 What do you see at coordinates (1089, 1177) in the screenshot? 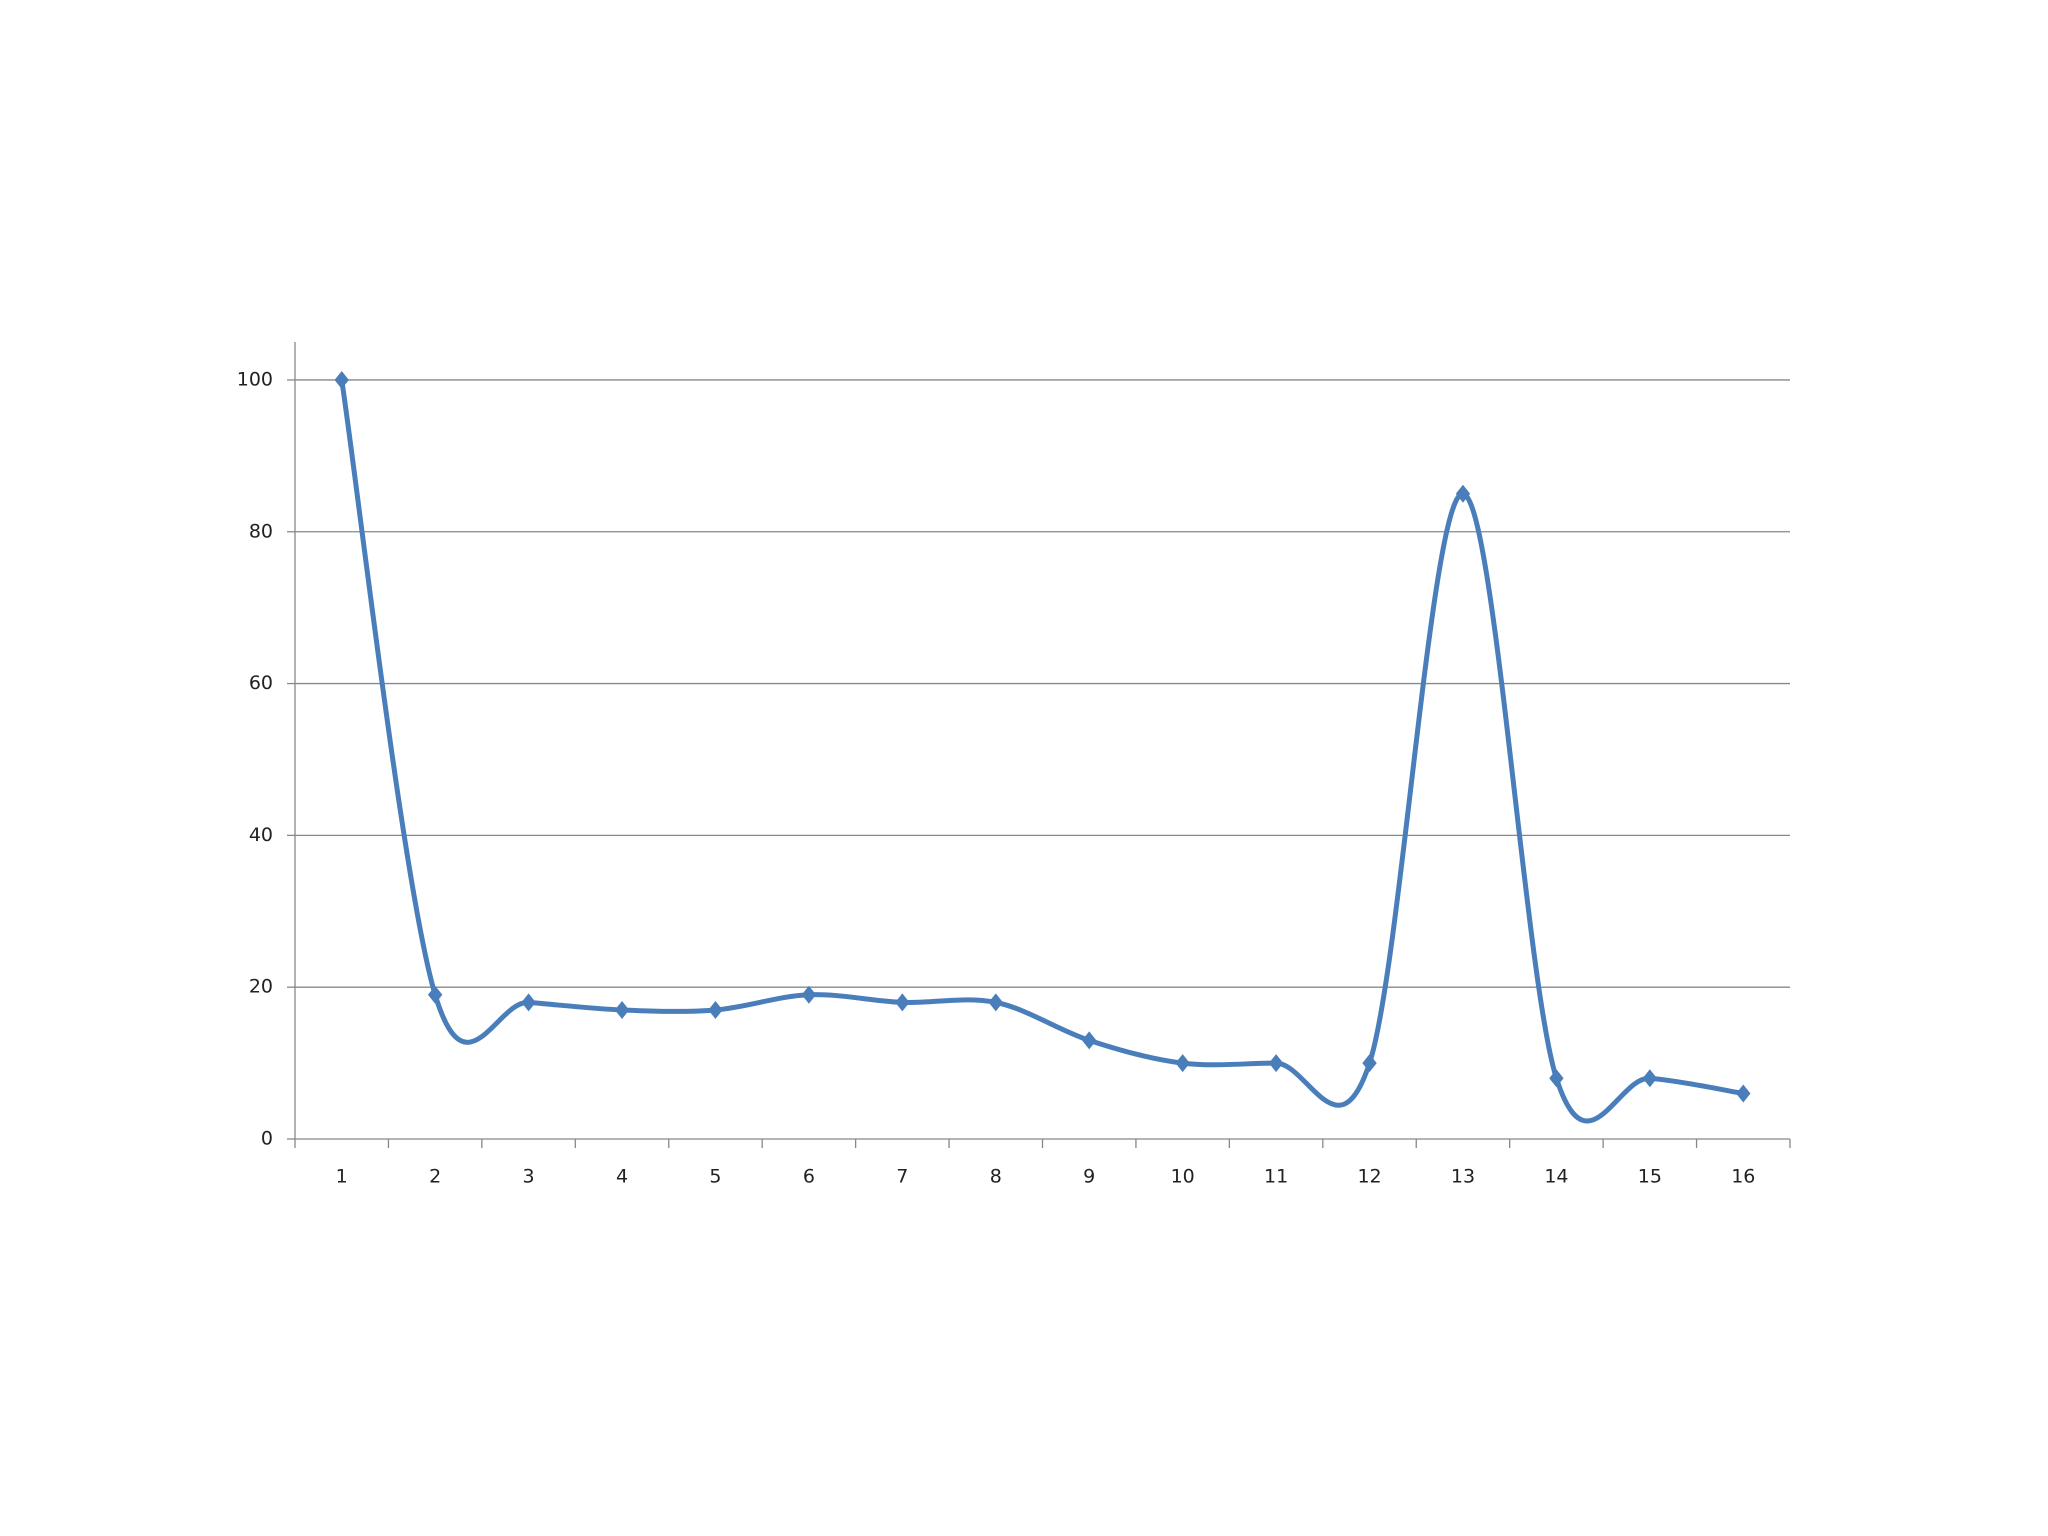
I see `x-tick-label: 9` at bounding box center [1089, 1177].